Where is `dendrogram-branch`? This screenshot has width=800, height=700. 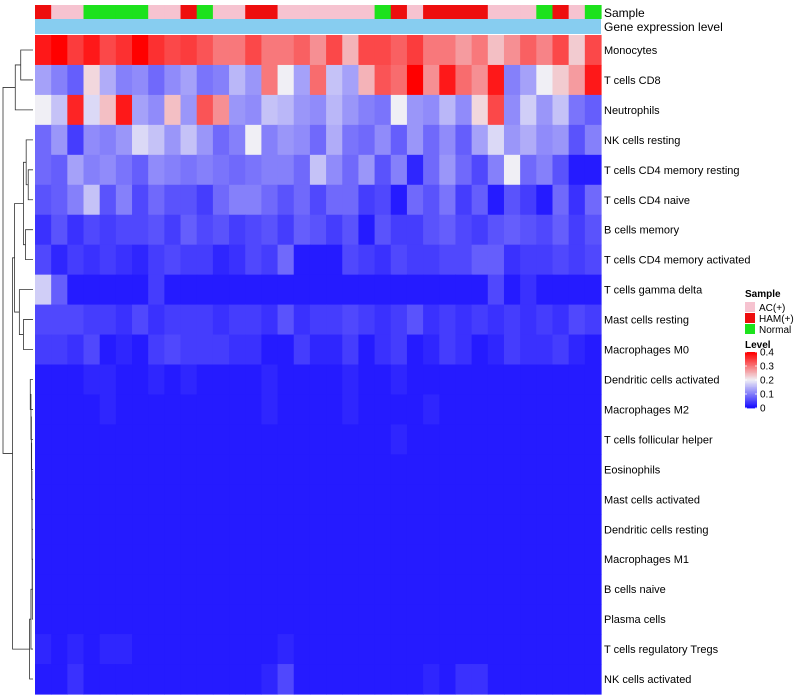
dendrogram-branch is located at coordinates (29, 245).